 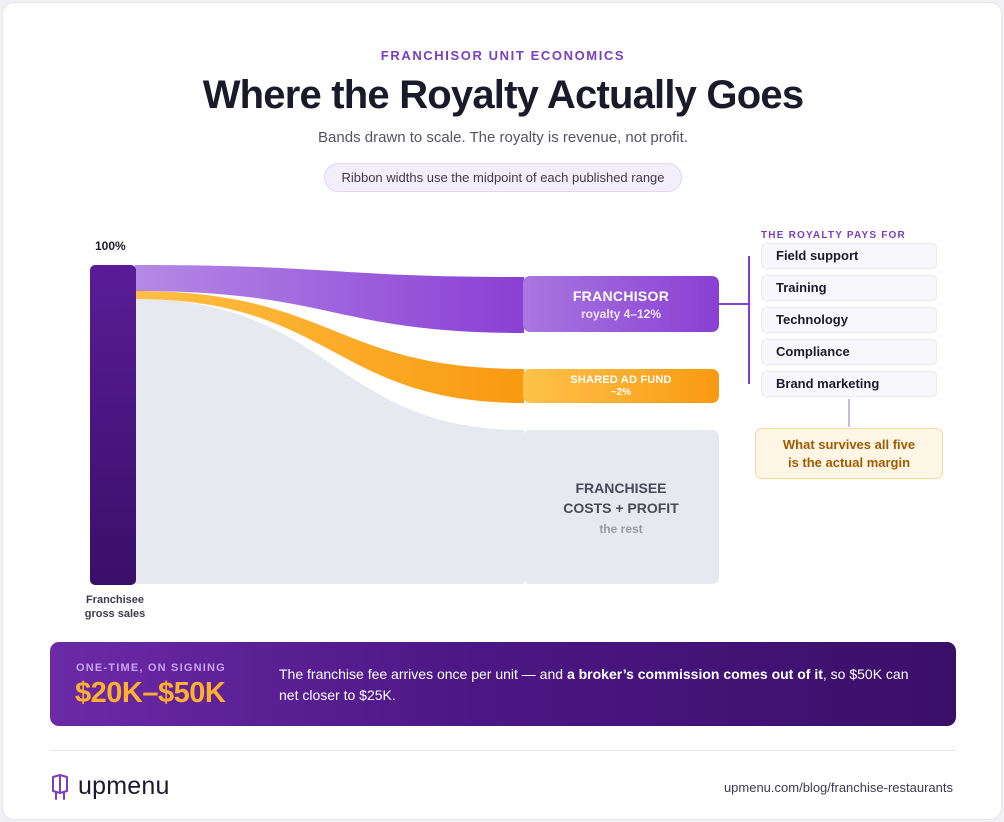 I want to click on survive-note-line2: is the actual margin, so click(x=849, y=462).